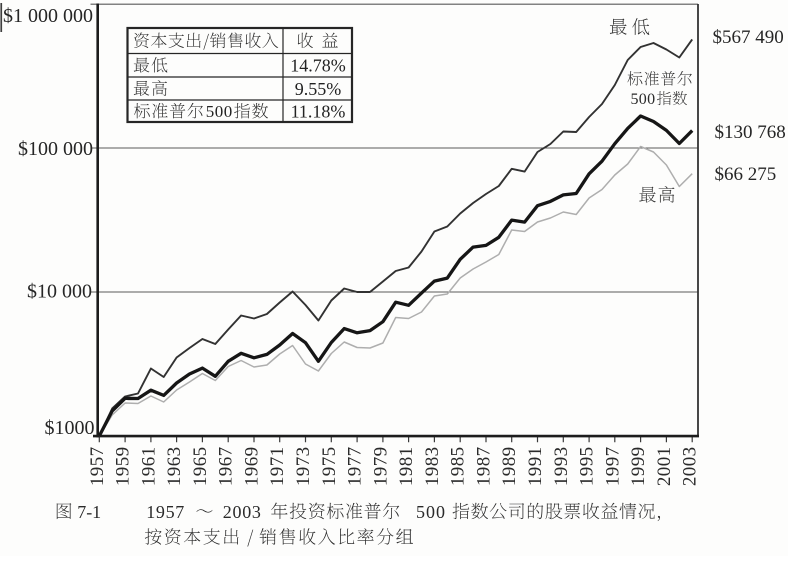 Image resolution: width=788 pixels, height=561 pixels. I want to click on svg-text: 1979, so click(380, 467).